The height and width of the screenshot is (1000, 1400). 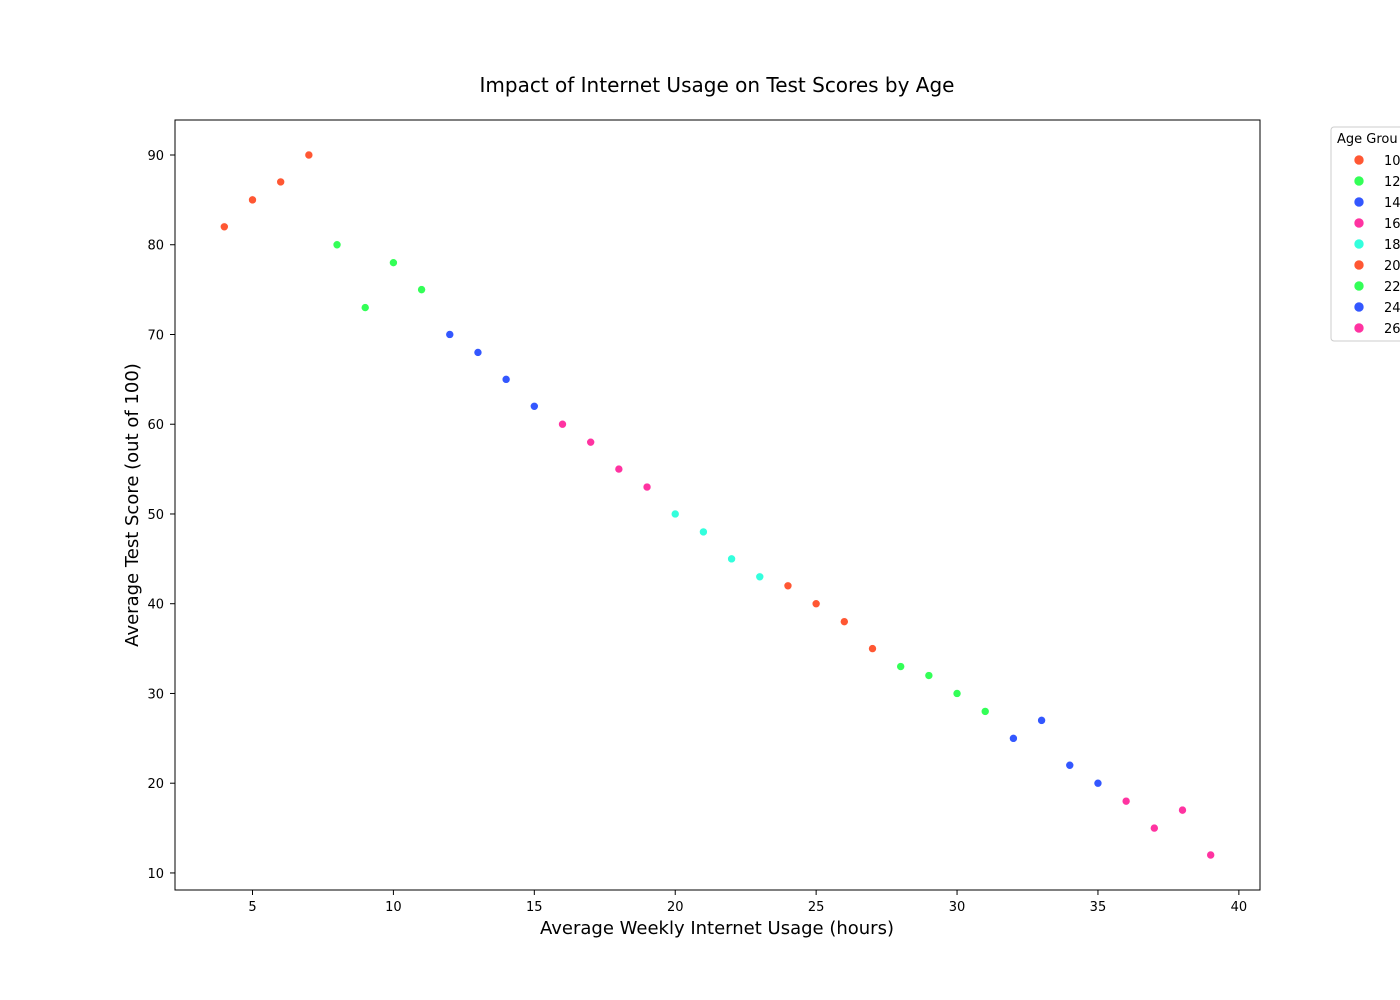 I want to click on y-axis-label: Average Test Score (out of 100), so click(x=132, y=505).